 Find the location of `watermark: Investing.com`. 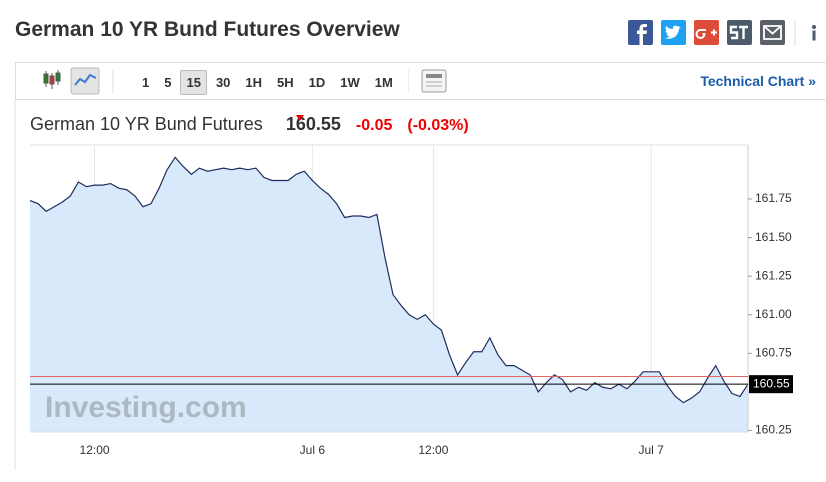

watermark: Investing.com is located at coordinates (146, 407).